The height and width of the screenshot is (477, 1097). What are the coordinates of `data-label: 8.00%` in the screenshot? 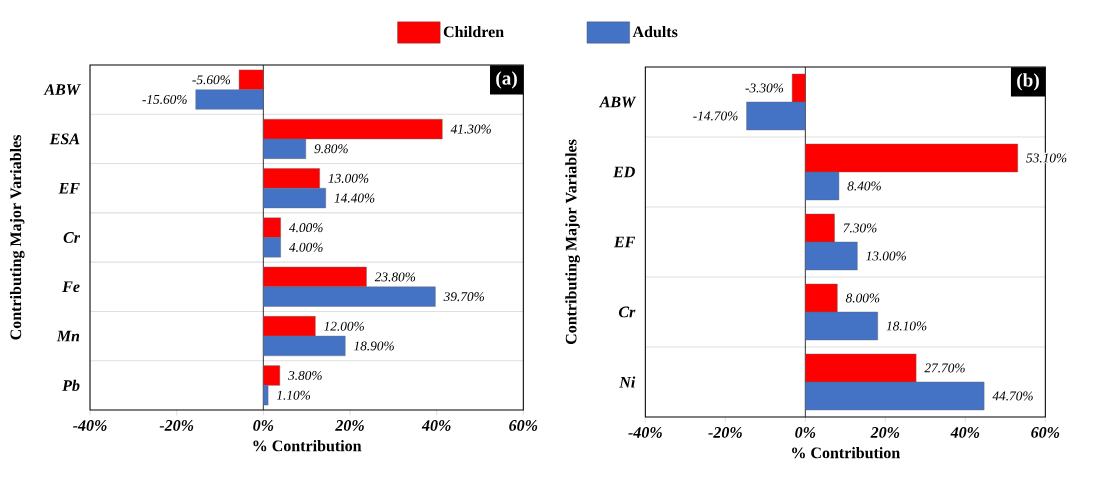 It's located at (862, 298).